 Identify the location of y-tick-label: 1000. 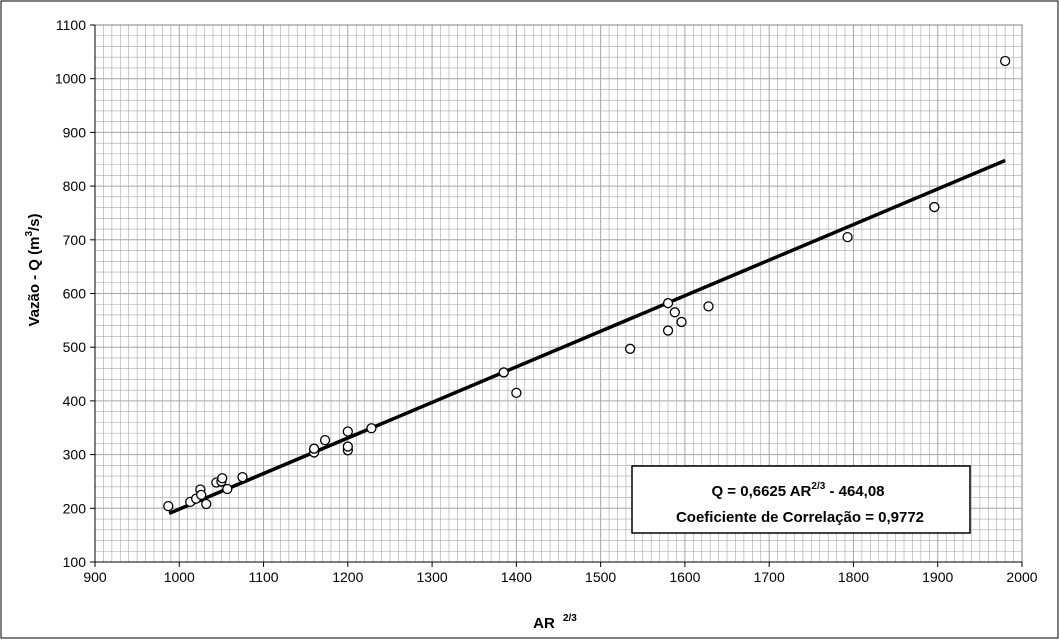
(70, 79).